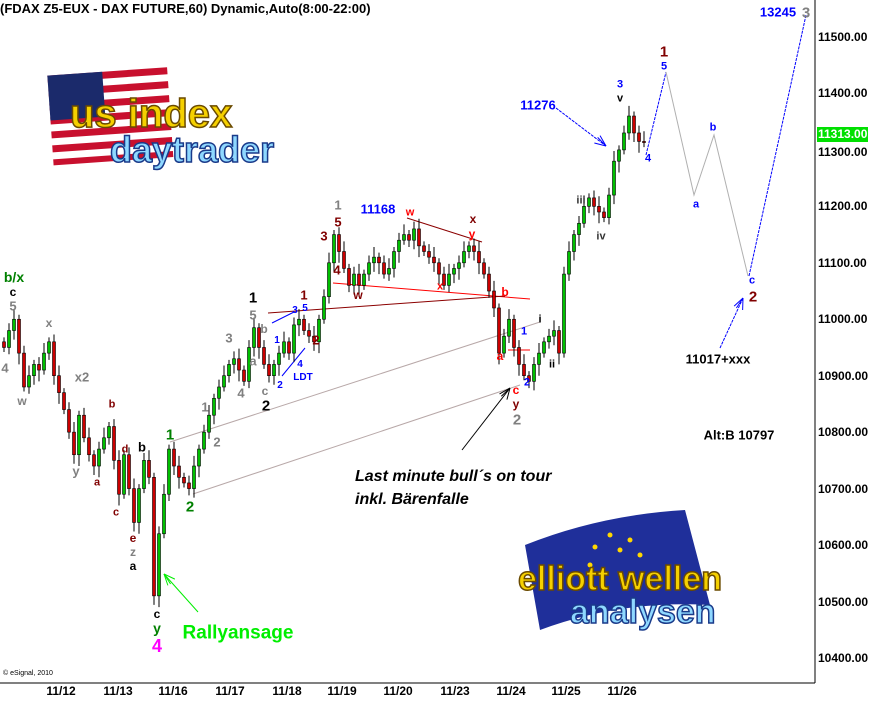 The height and width of the screenshot is (702, 873). What do you see at coordinates (303, 377) in the screenshot?
I see `wave-label: LDT` at bounding box center [303, 377].